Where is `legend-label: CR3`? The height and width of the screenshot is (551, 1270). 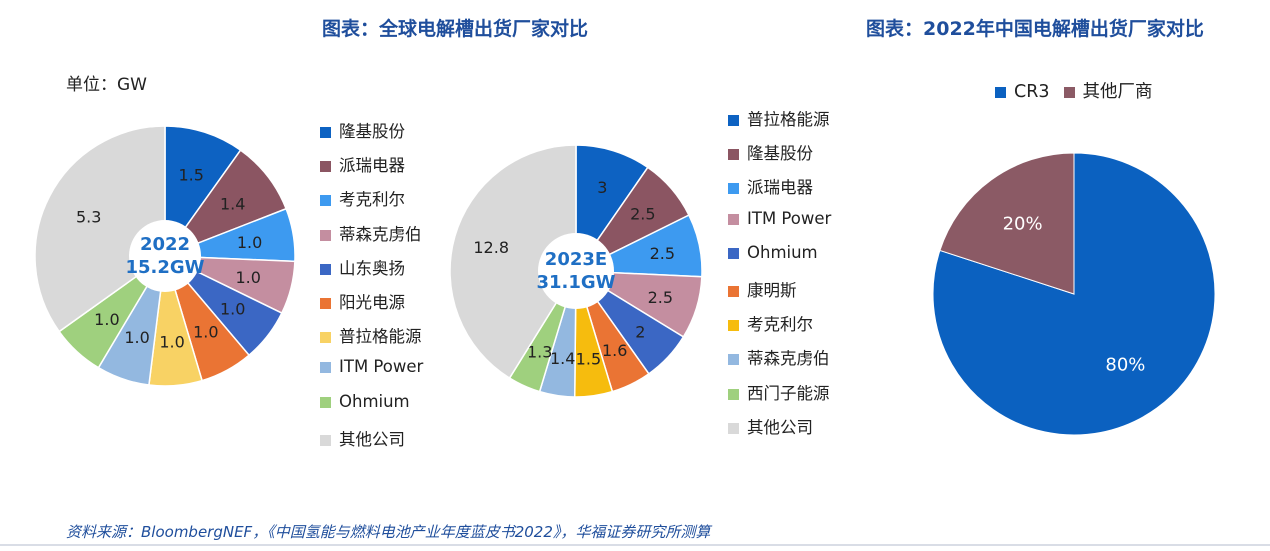 legend-label: CR3 is located at coordinates (1032, 92).